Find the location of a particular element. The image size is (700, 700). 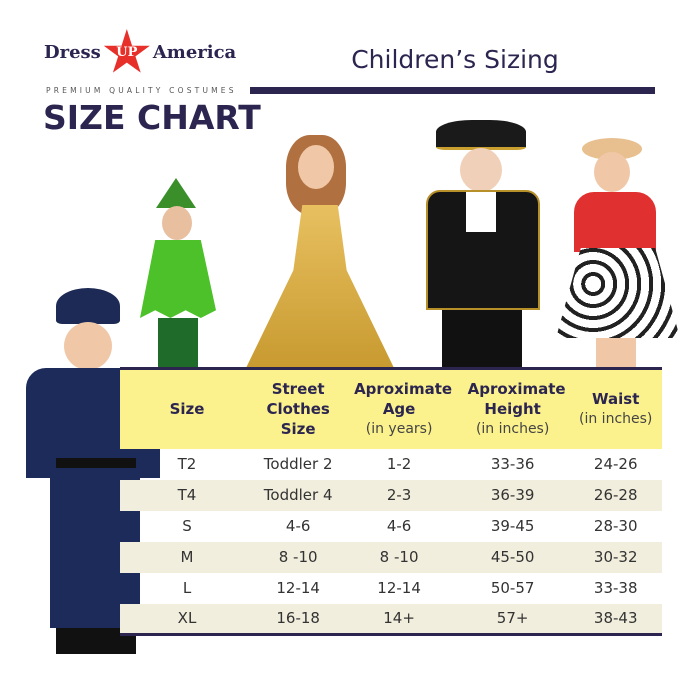

table-cell: 57+ is located at coordinates (512, 619).